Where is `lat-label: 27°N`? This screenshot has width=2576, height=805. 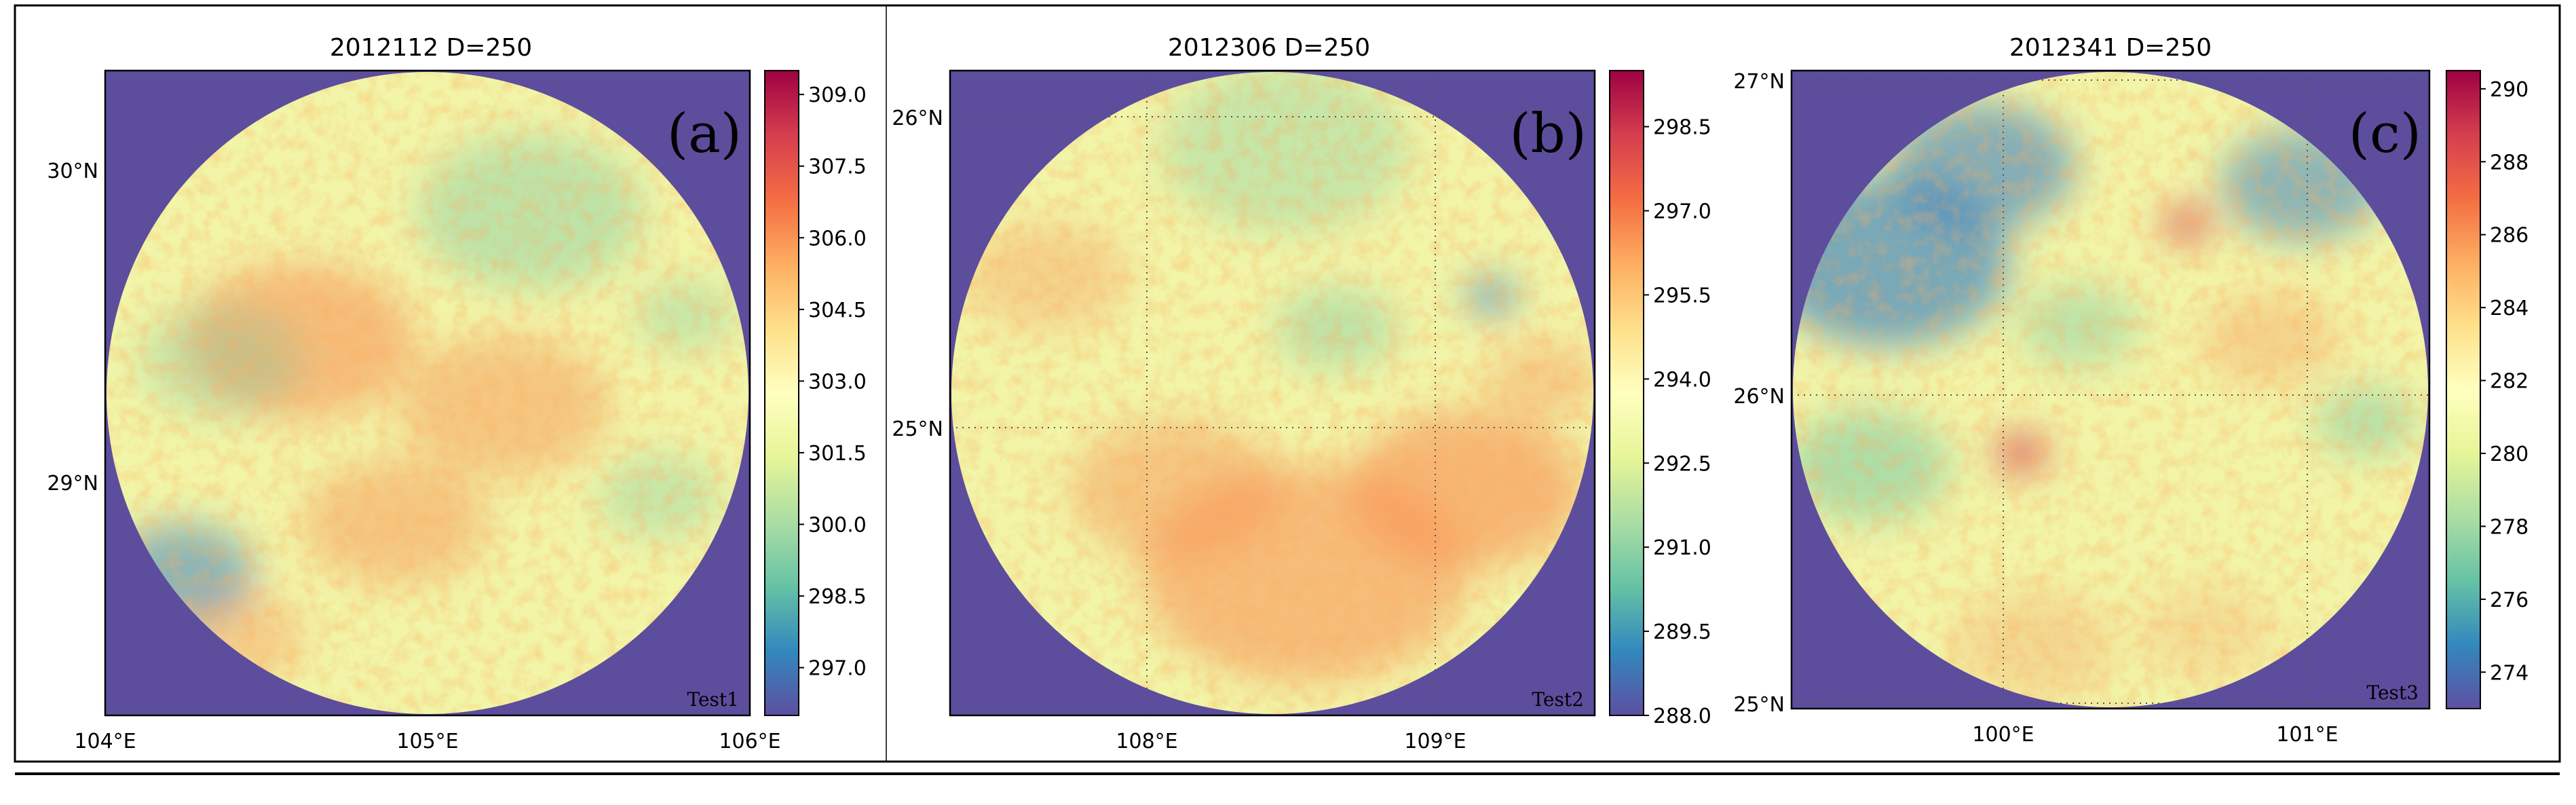 lat-label: 27°N is located at coordinates (1759, 82).